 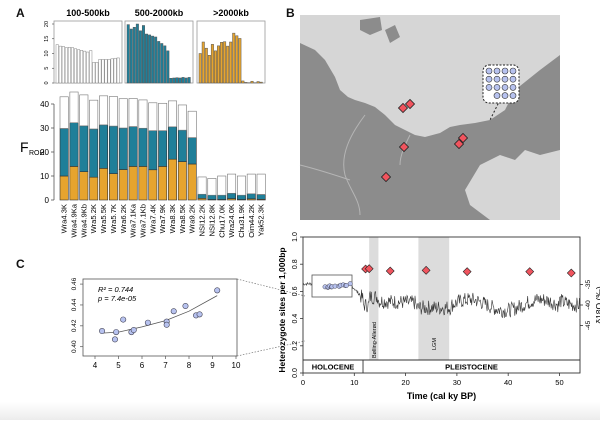 I want to click on scatter-x-tick-label: 9, so click(x=212, y=365).